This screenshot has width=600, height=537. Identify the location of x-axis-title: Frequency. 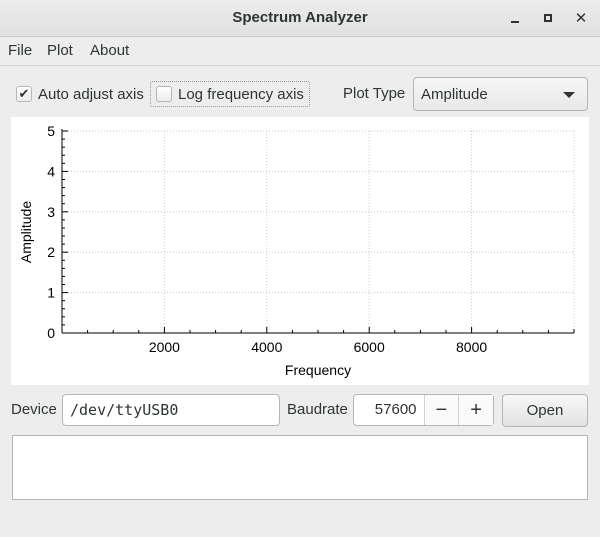
(318, 370).